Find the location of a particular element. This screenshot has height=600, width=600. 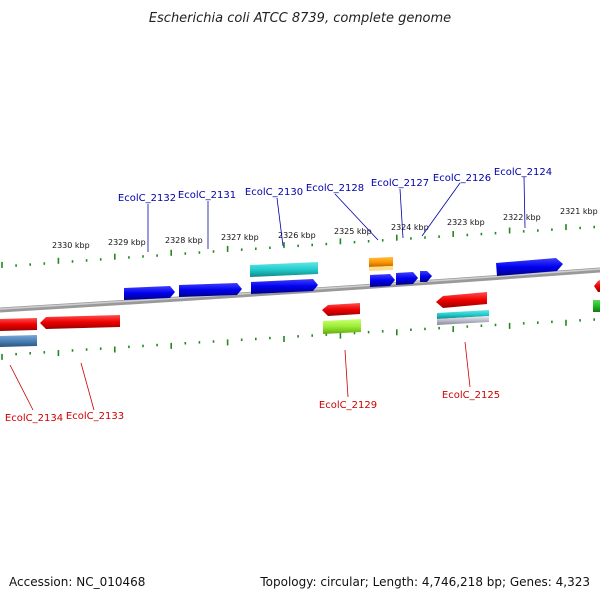

gene-label-ecolc-2132: EcolC_2132 is located at coordinates (147, 198).